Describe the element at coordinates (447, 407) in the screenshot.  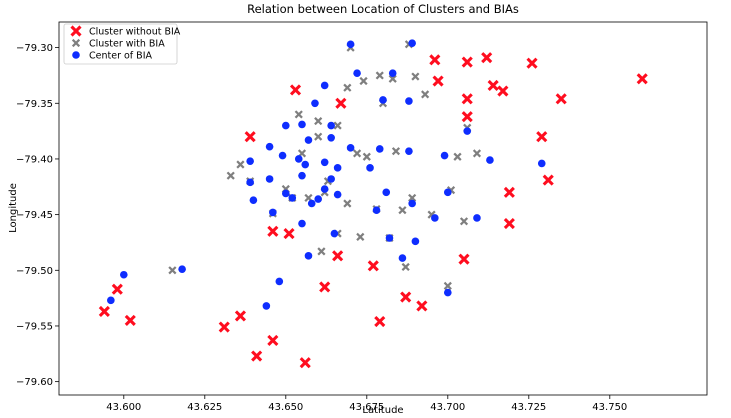
I see `x-tick-label: 43.700` at that location.